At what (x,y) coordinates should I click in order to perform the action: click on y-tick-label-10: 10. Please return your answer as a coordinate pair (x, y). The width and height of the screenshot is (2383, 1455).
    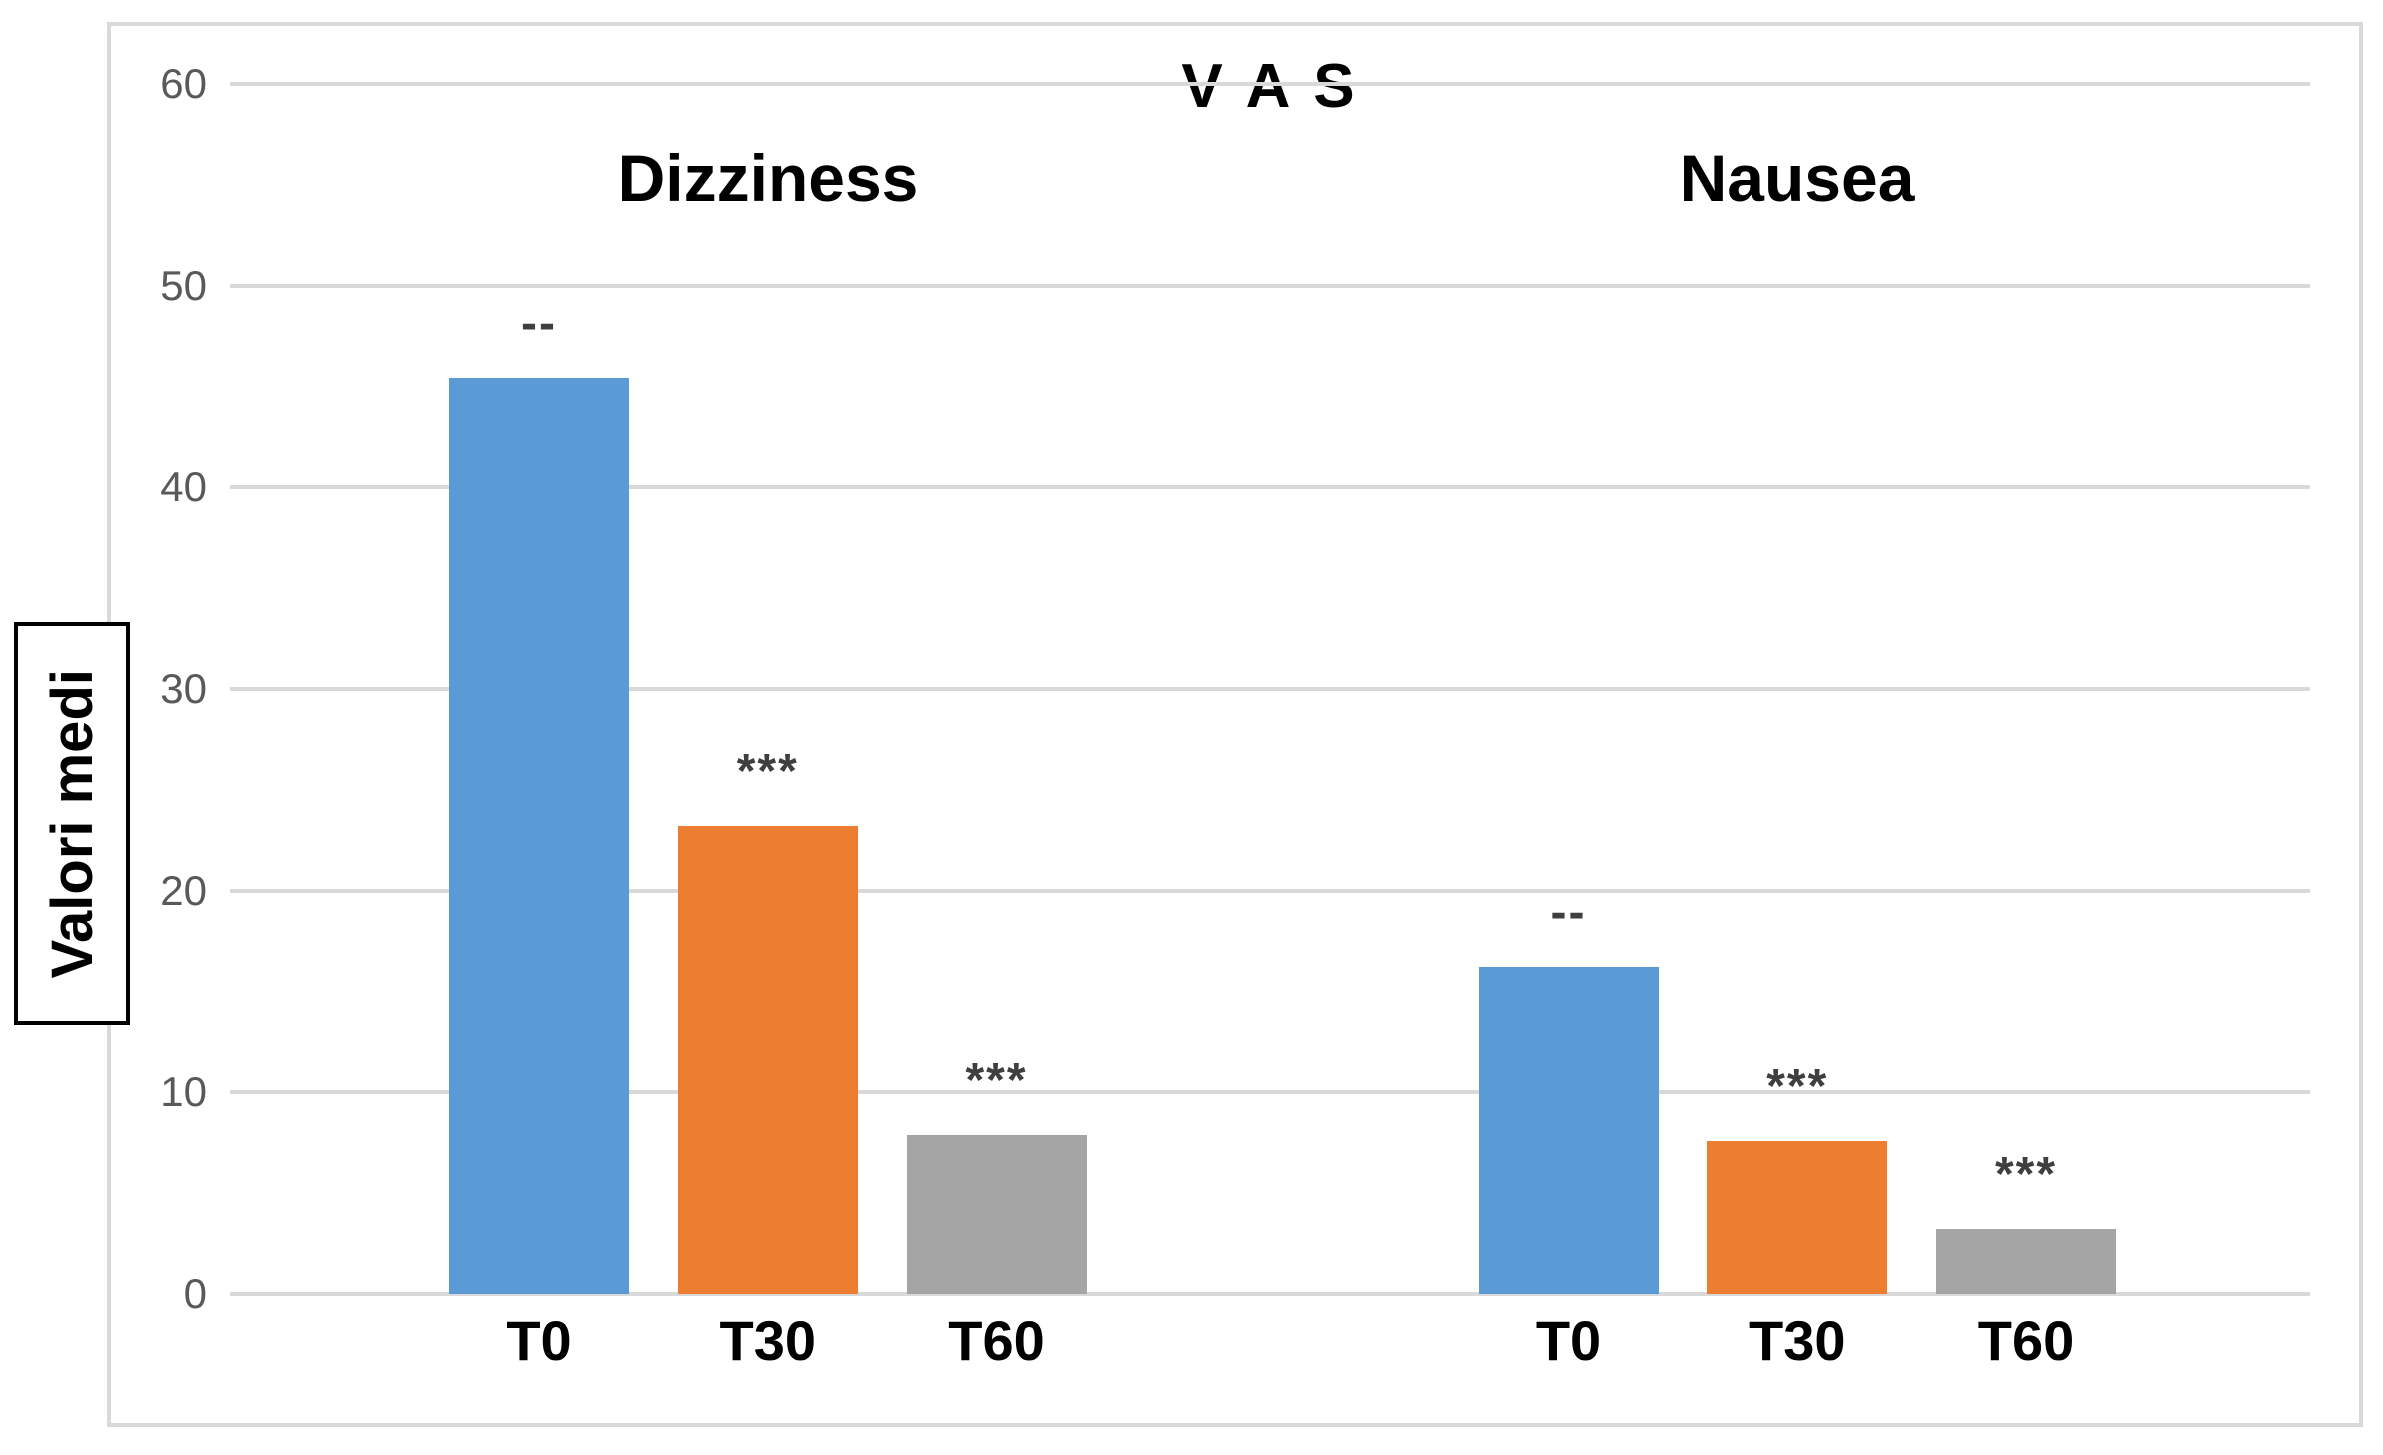
    Looking at the image, I should click on (183, 1092).